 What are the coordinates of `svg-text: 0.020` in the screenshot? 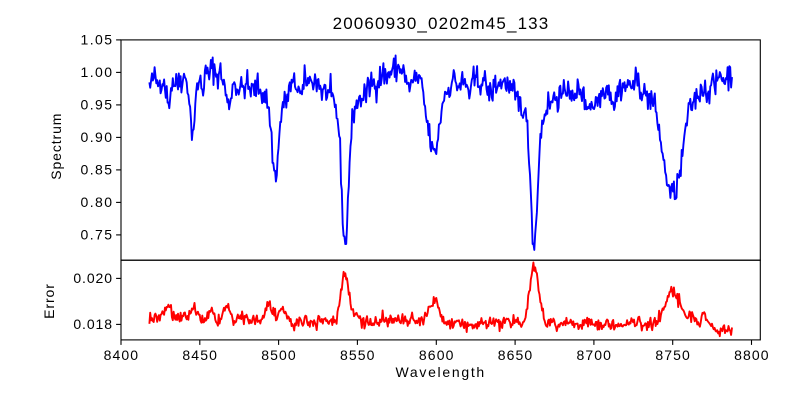 It's located at (93, 278).